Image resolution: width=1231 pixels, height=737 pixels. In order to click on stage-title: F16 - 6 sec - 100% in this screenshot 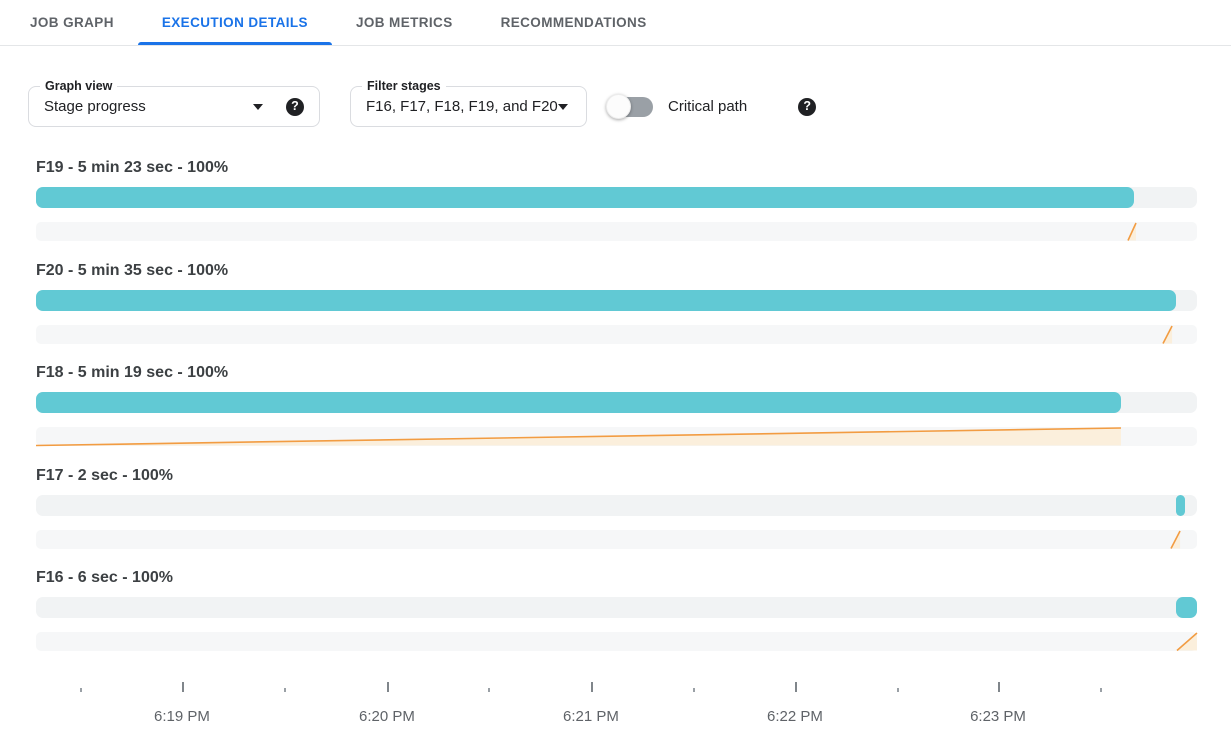, I will do `click(104, 577)`.